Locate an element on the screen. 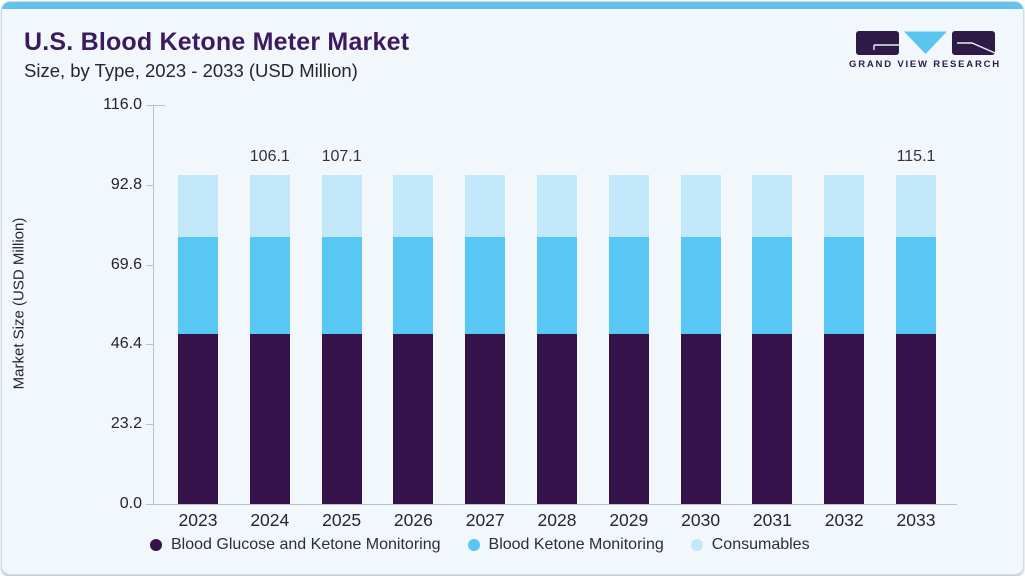 This screenshot has width=1025, height=576. stacked-bar-2023 is located at coordinates (198, 339).